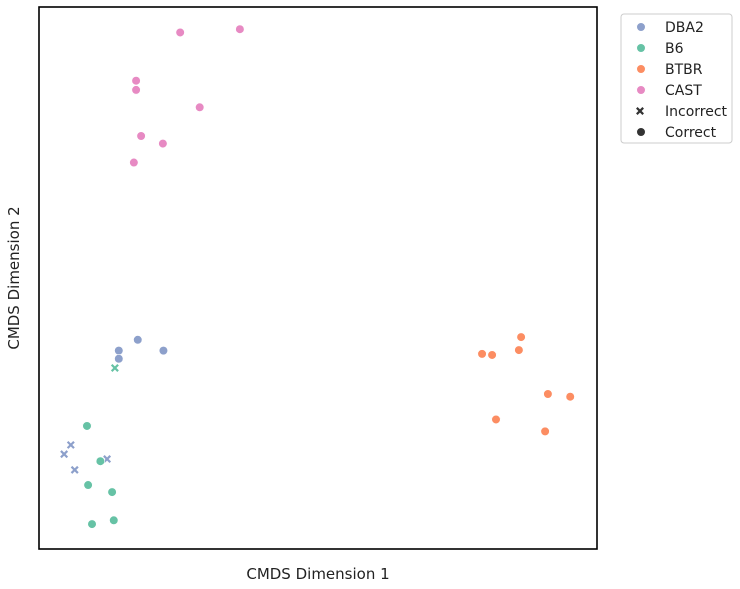  Describe the element at coordinates (684, 28) in the screenshot. I see `legend-dba2-label: DBA2` at that location.